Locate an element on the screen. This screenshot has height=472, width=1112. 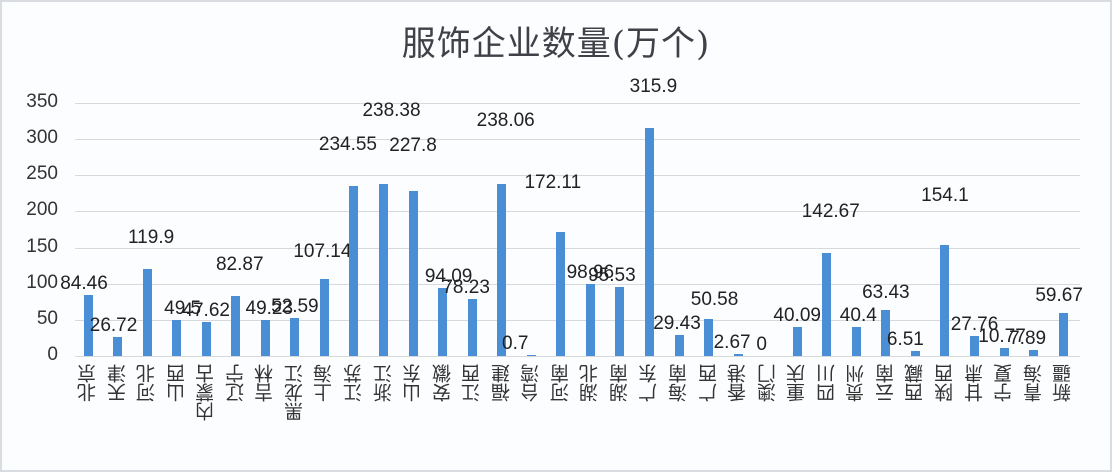
data-label: 238.06 is located at coordinates (505, 120).